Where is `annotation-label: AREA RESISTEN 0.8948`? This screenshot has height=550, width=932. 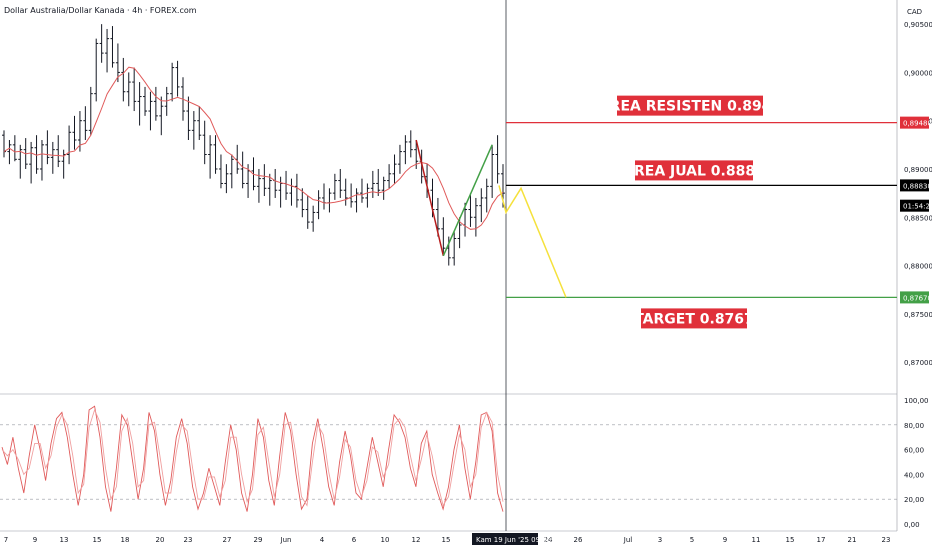 annotation-label: AREA RESISTEN 0.8948 is located at coordinates (690, 105).